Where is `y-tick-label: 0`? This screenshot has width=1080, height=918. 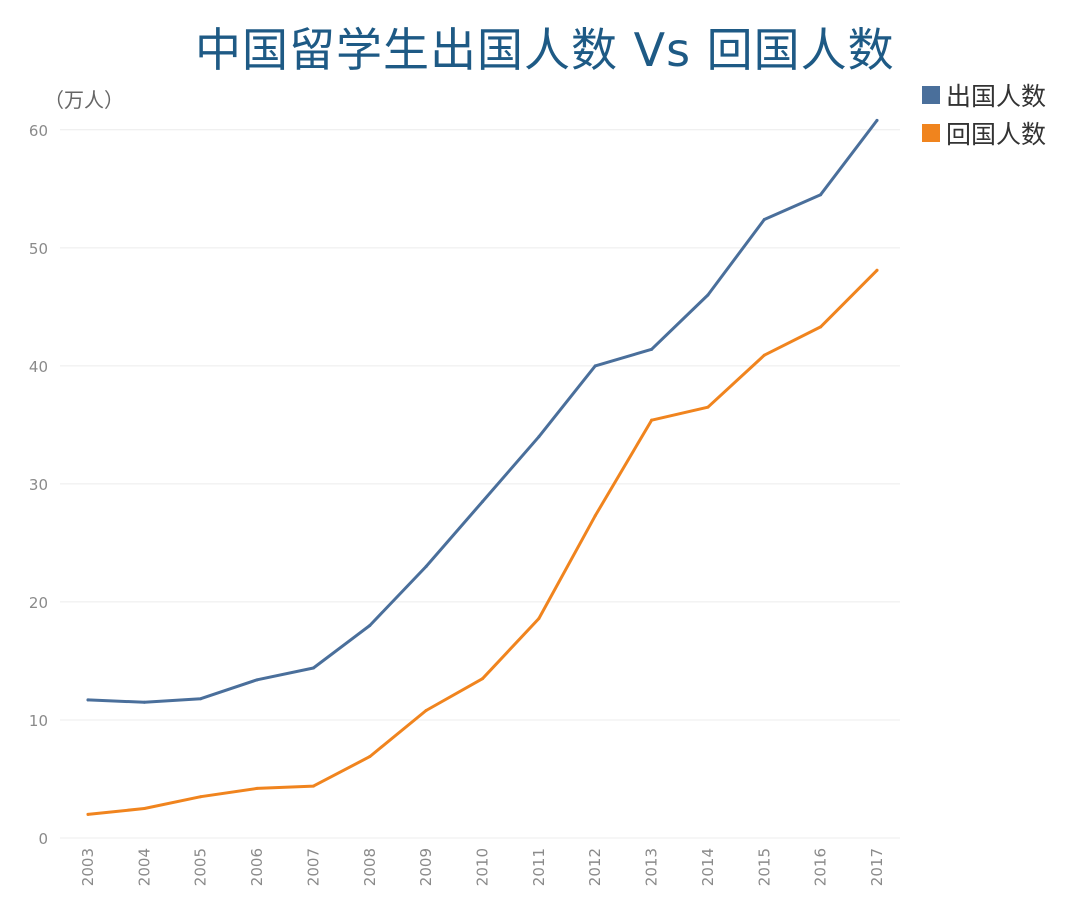 y-tick-label: 0 is located at coordinates (43, 839).